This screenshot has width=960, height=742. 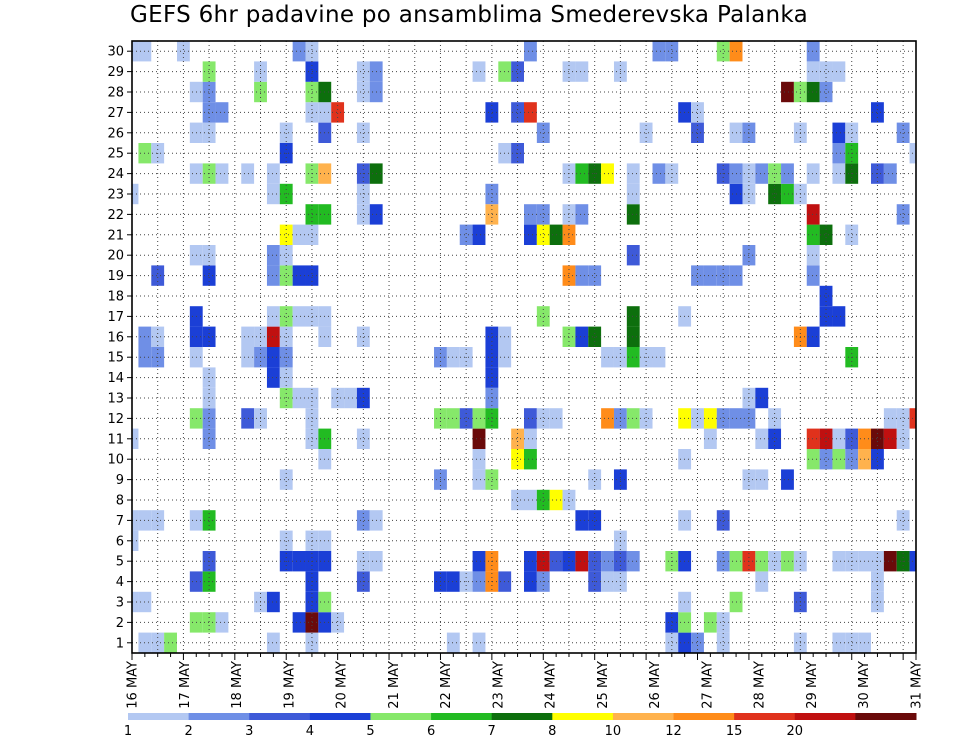 What do you see at coordinates (342, 685) in the screenshot?
I see `x-tick-label: 20 MAY` at bounding box center [342, 685].